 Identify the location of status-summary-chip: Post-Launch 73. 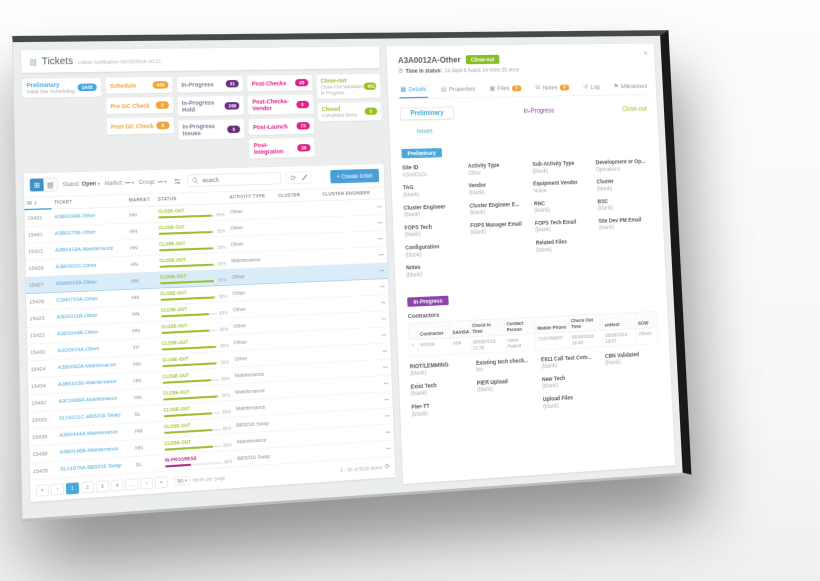
(281, 126).